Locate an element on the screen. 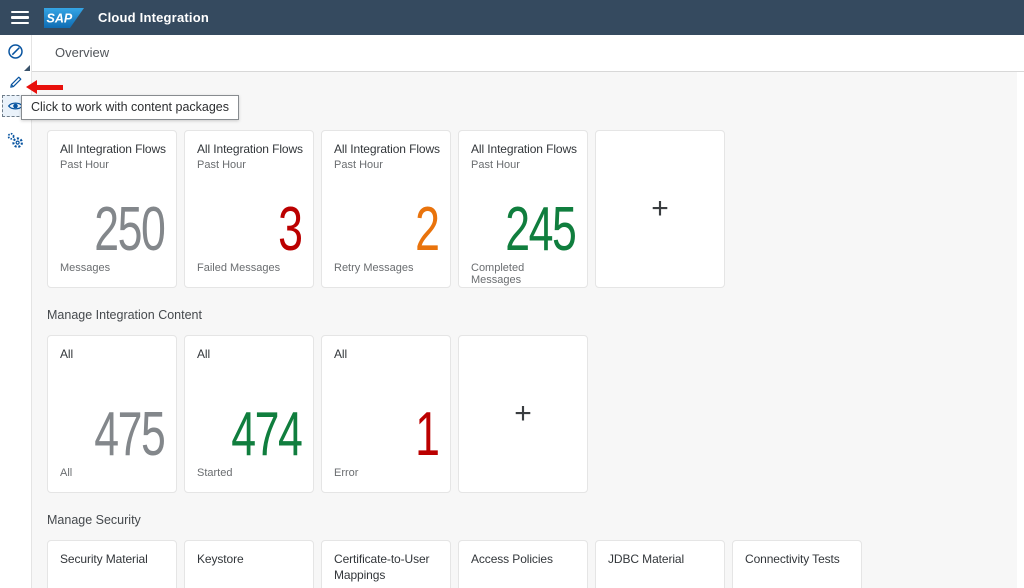  tooltip-text: Click to work with content packages is located at coordinates (130, 107).